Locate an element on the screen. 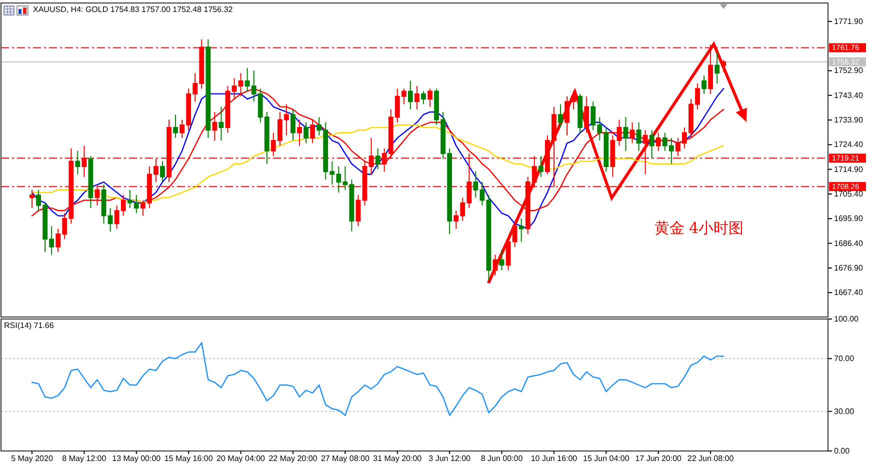 The image size is (870, 468). x-tick-label: 15 May 16:00 is located at coordinates (189, 458).